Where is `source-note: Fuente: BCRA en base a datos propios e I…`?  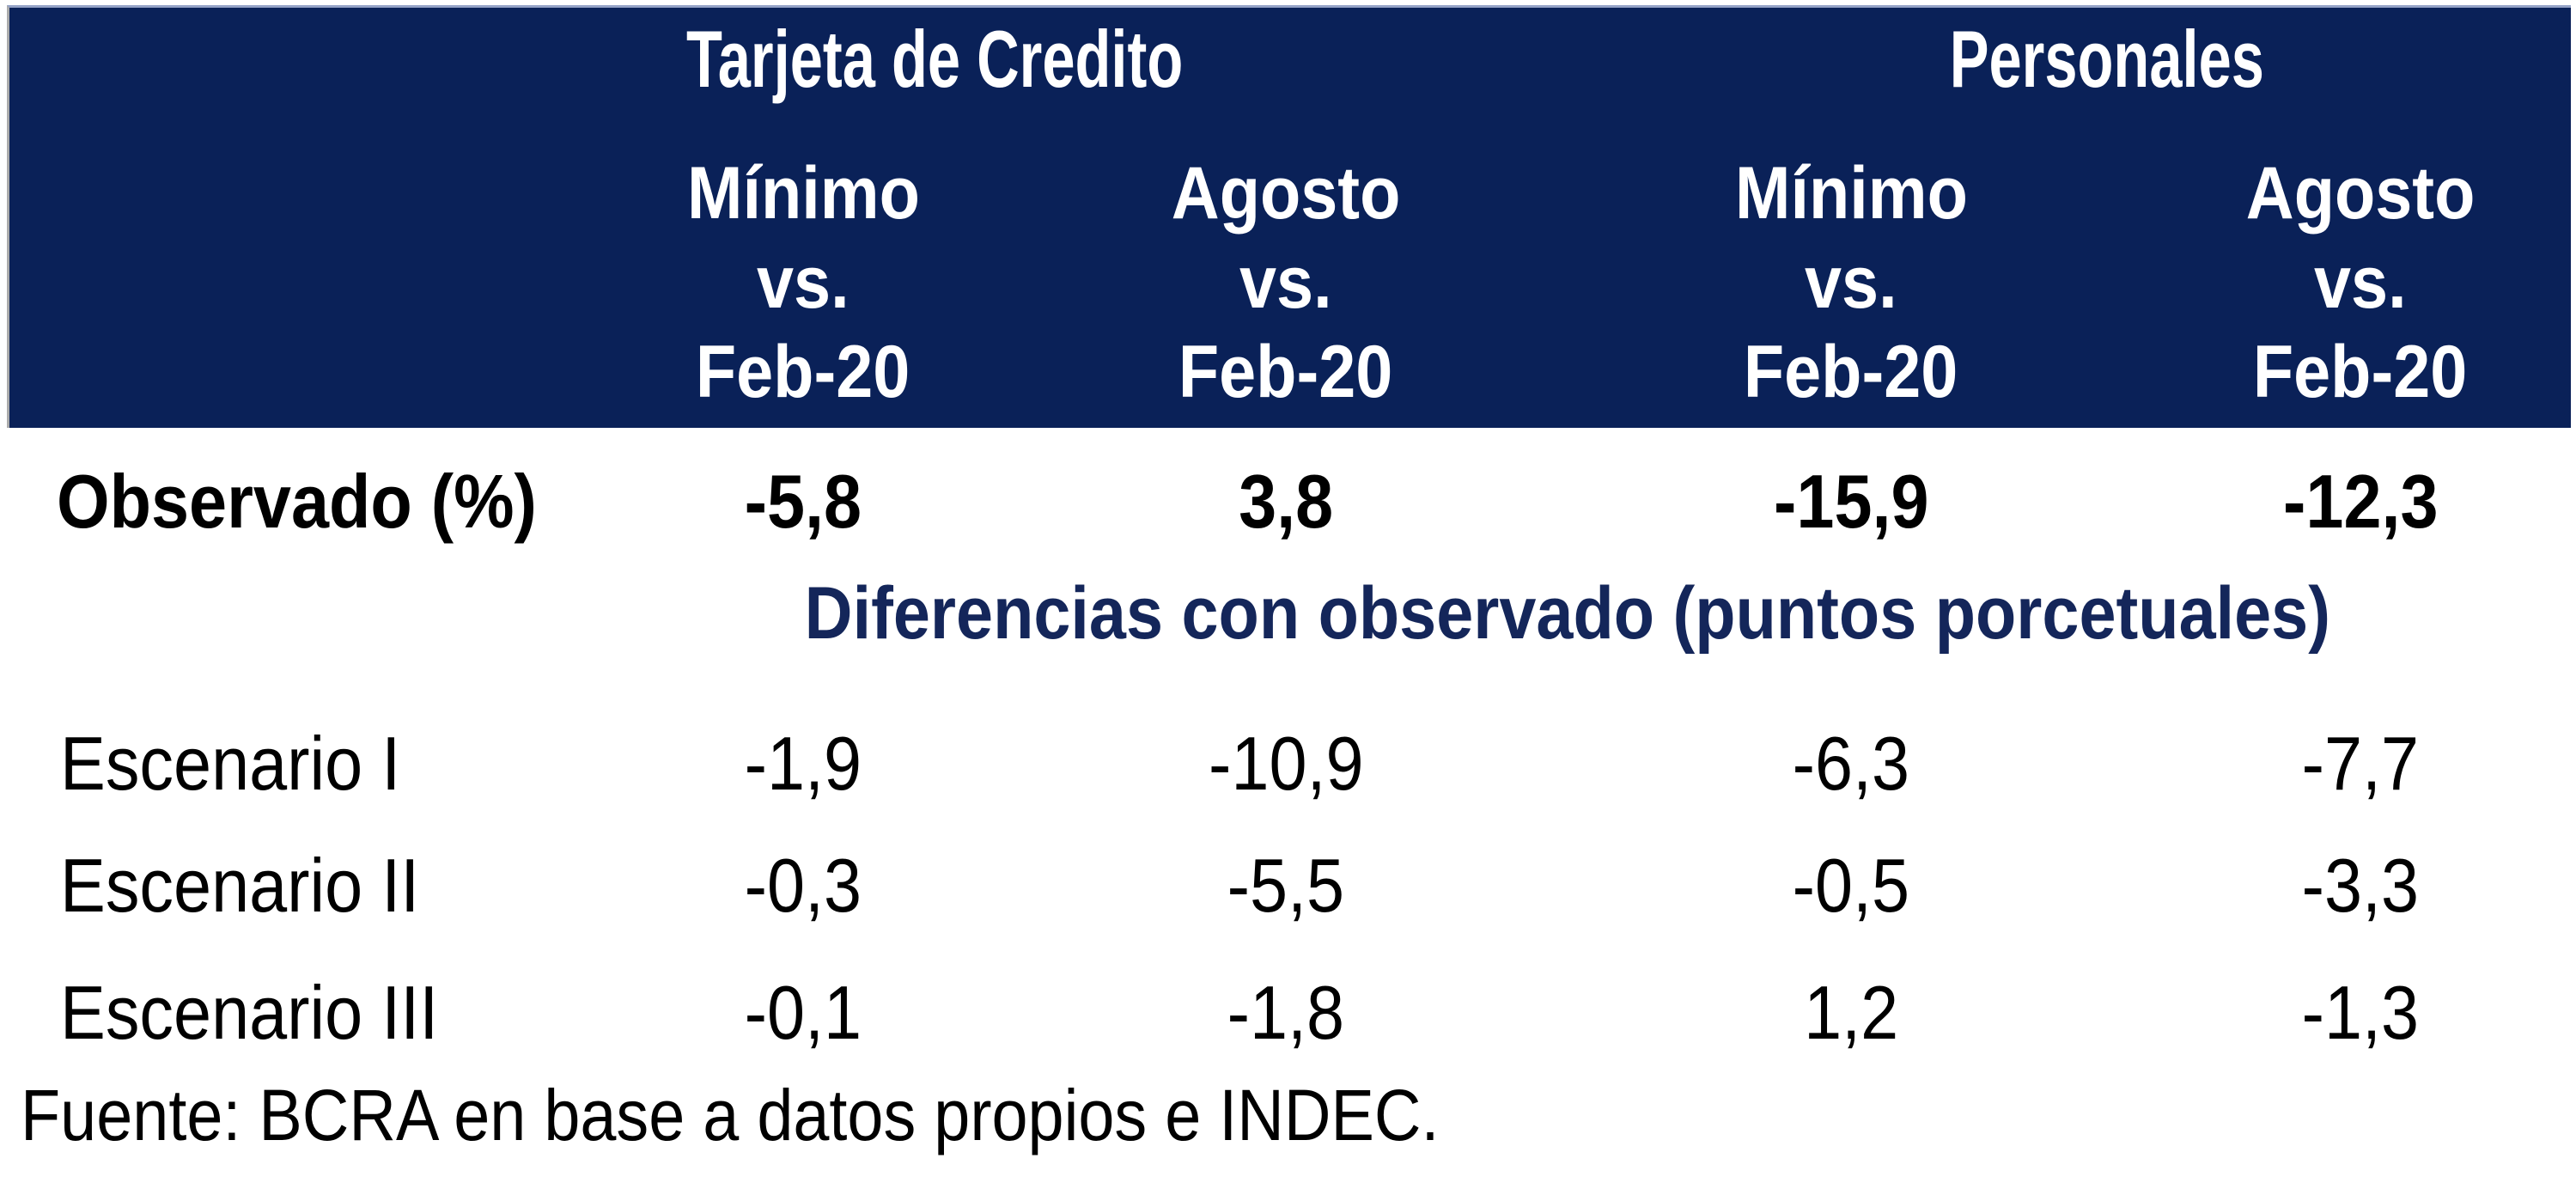 source-note: Fuente: BCRA en base a datos propios e I… is located at coordinates (730, 1115).